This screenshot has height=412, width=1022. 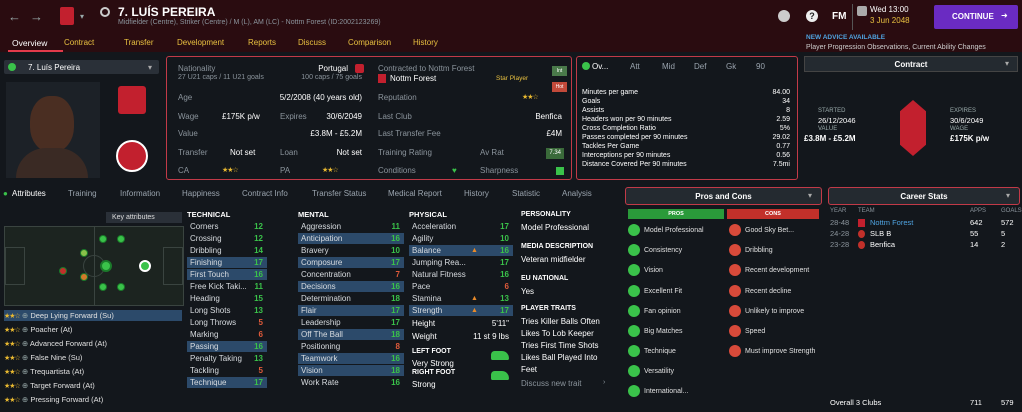 What do you see at coordinates (655, 331) in the screenshot?
I see `pro-item: Big Matches` at bounding box center [655, 331].